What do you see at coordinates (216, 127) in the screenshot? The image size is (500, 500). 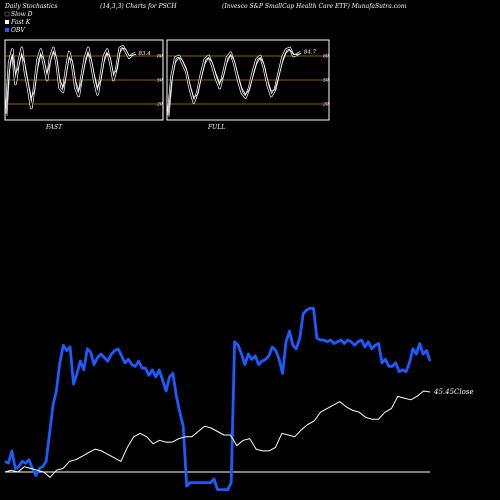 I see `full-panel-label: FULL` at bounding box center [216, 127].